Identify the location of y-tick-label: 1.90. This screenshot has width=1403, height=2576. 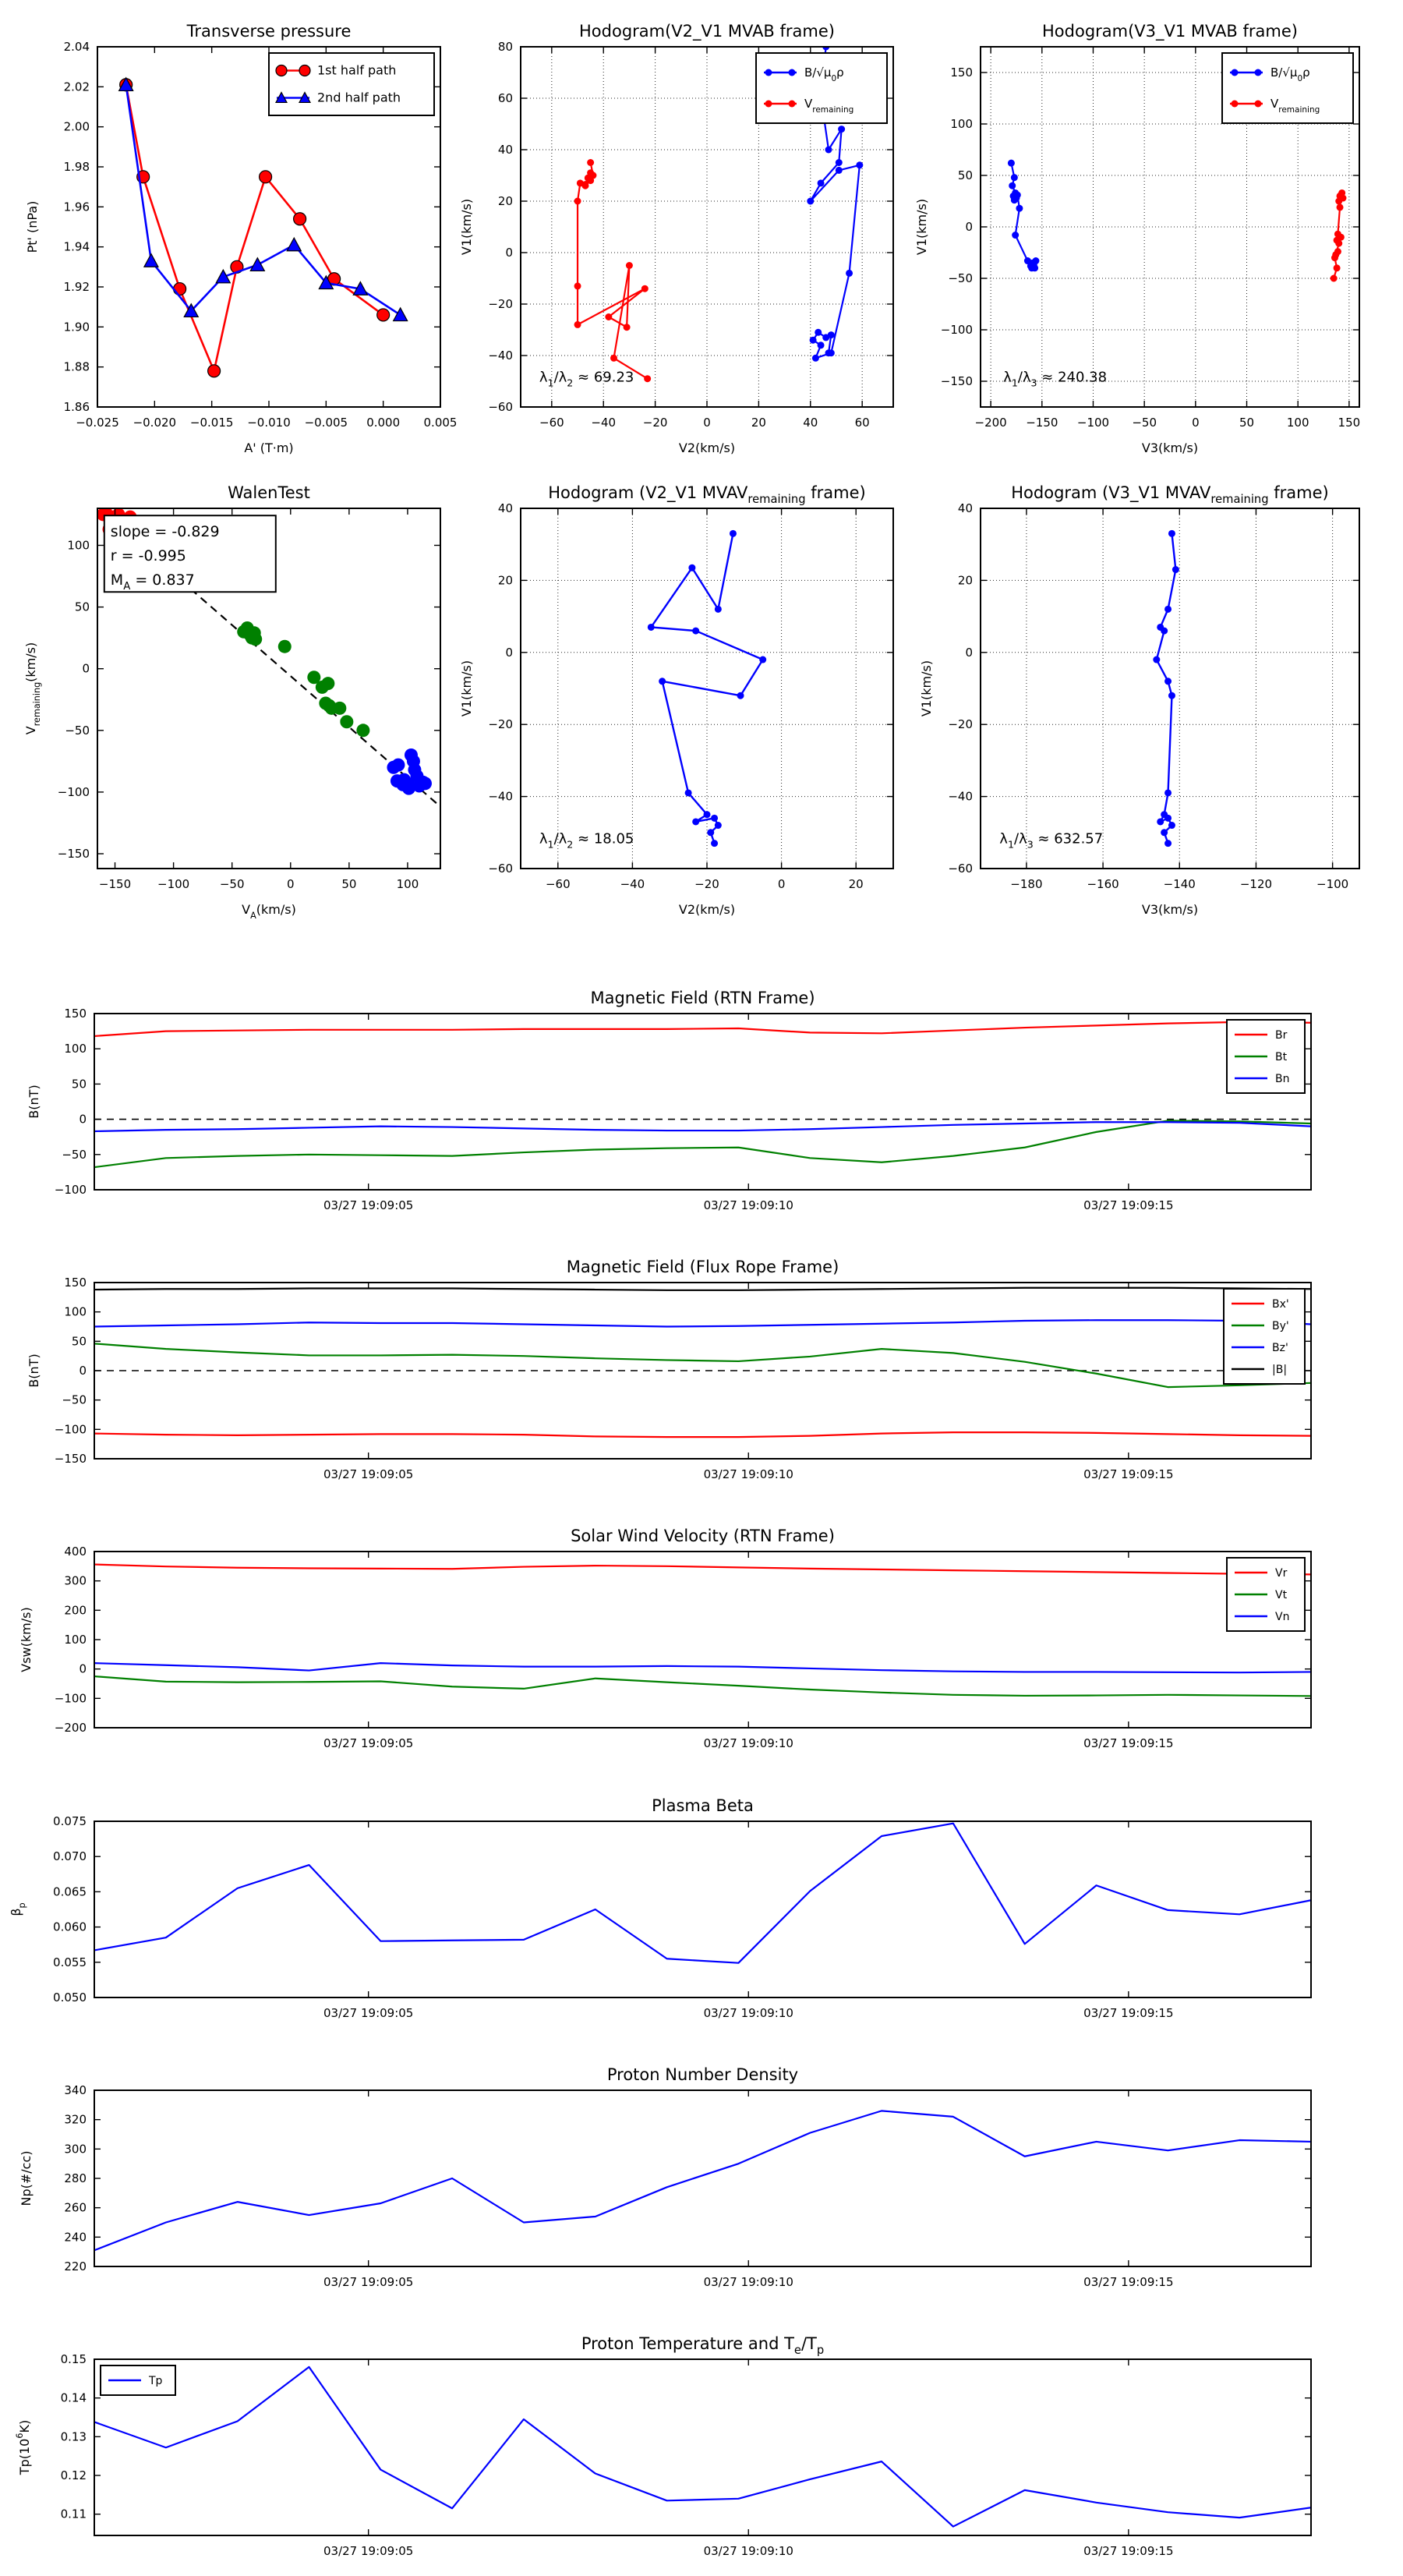
(77, 327).